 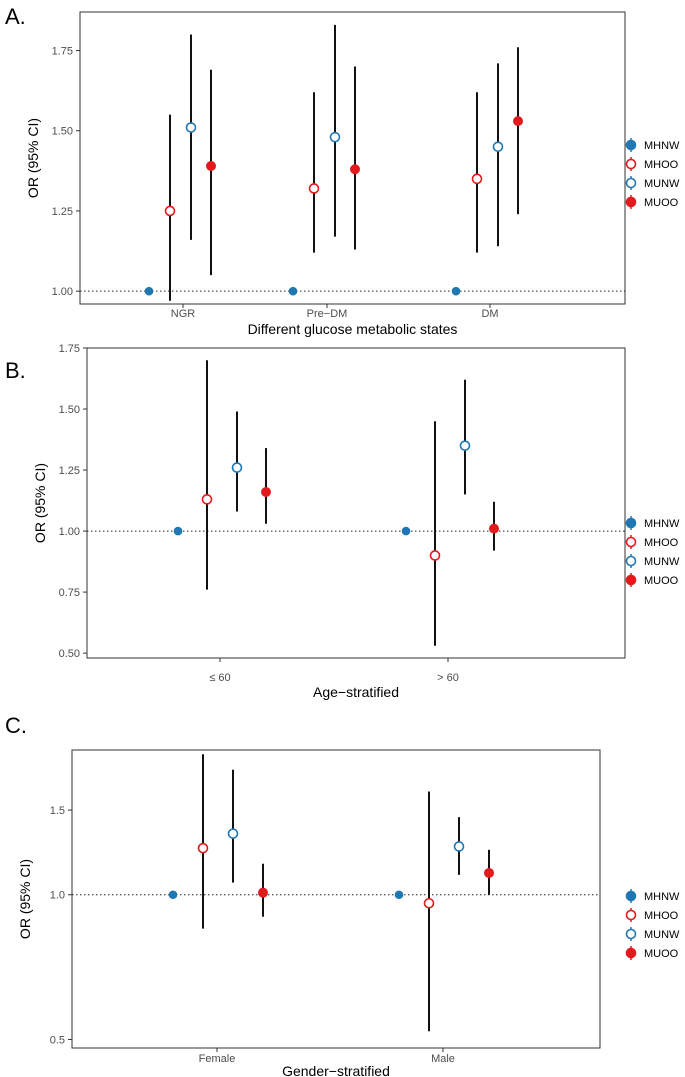 I want to click on y-tick-label: 0.5, so click(x=57, y=1040).